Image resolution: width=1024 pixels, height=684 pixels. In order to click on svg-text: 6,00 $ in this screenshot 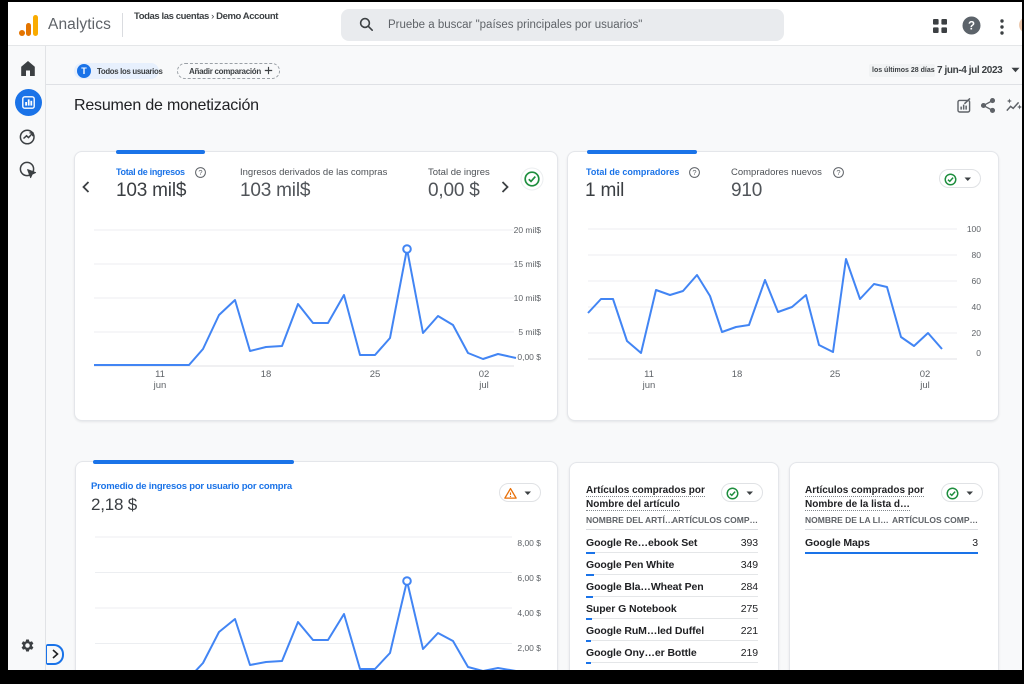, I will do `click(529, 578)`.